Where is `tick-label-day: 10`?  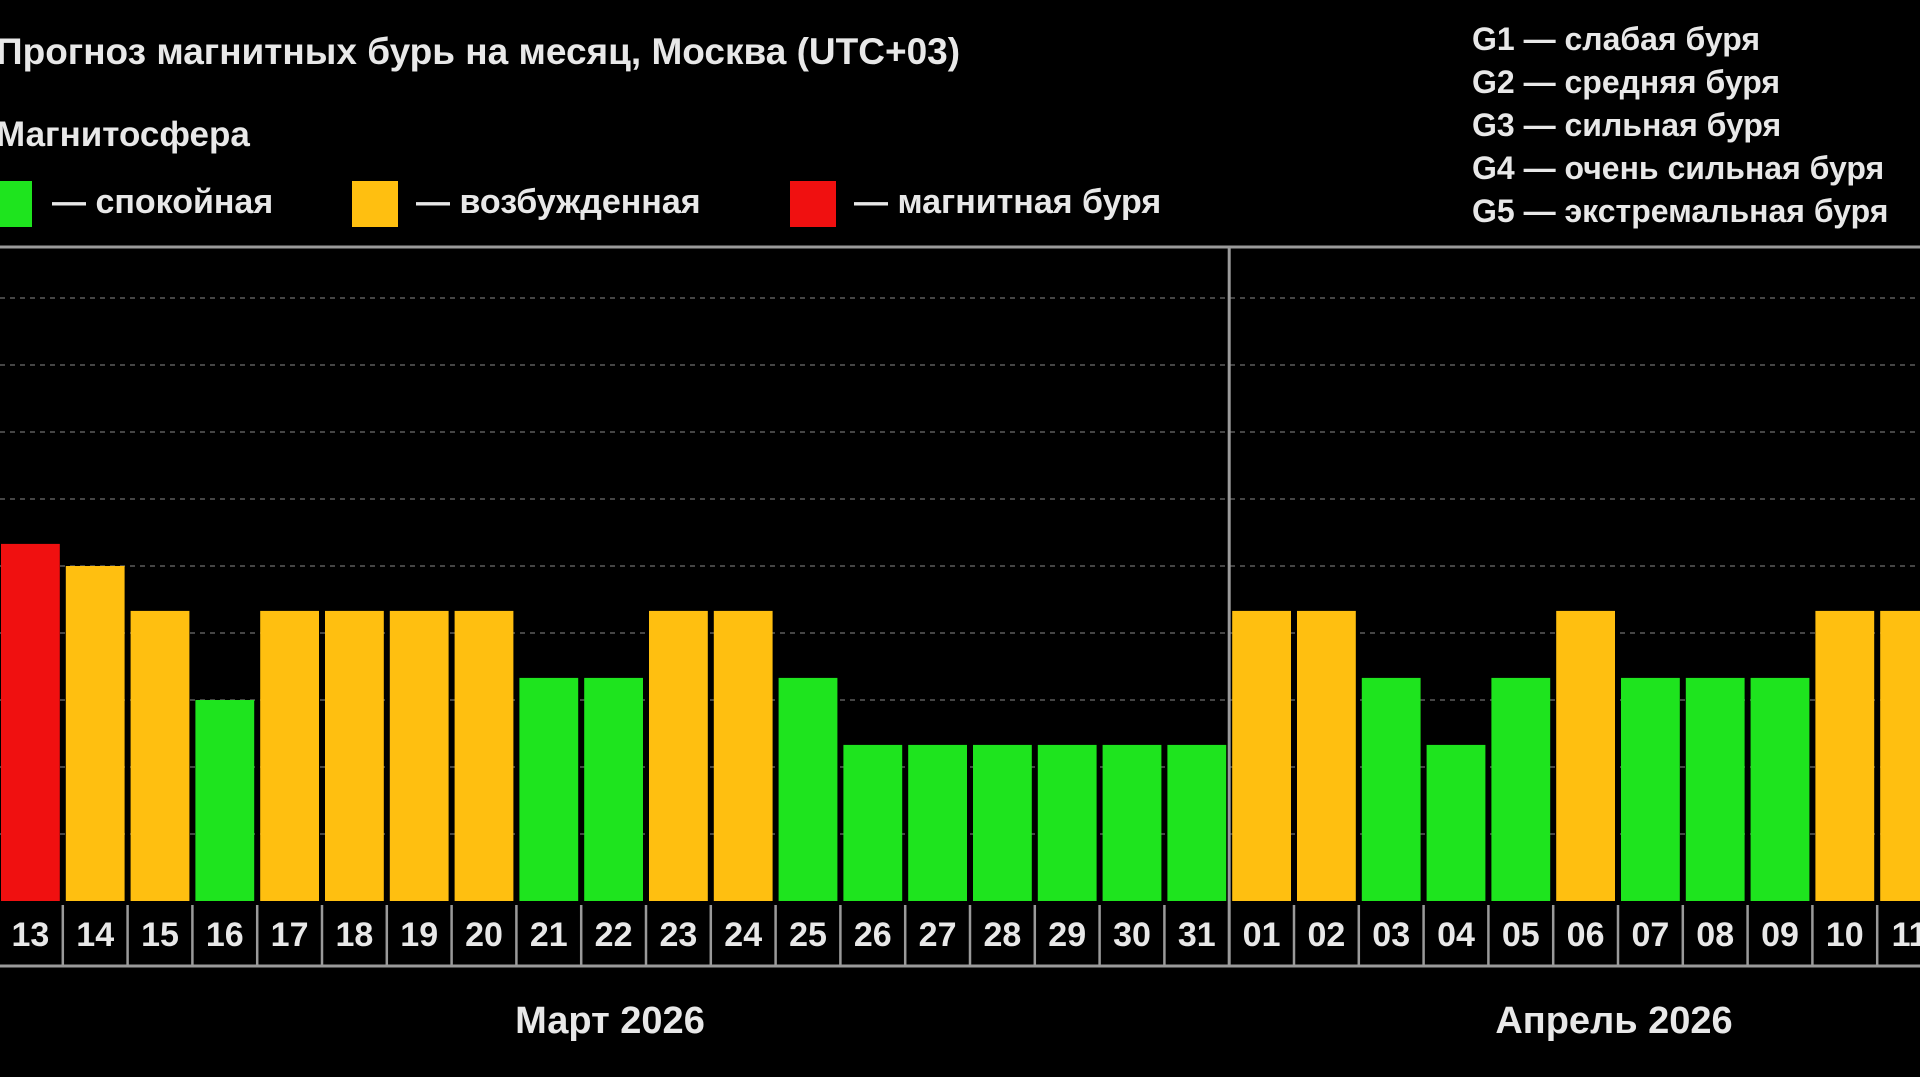 tick-label-day: 10 is located at coordinates (1845, 935).